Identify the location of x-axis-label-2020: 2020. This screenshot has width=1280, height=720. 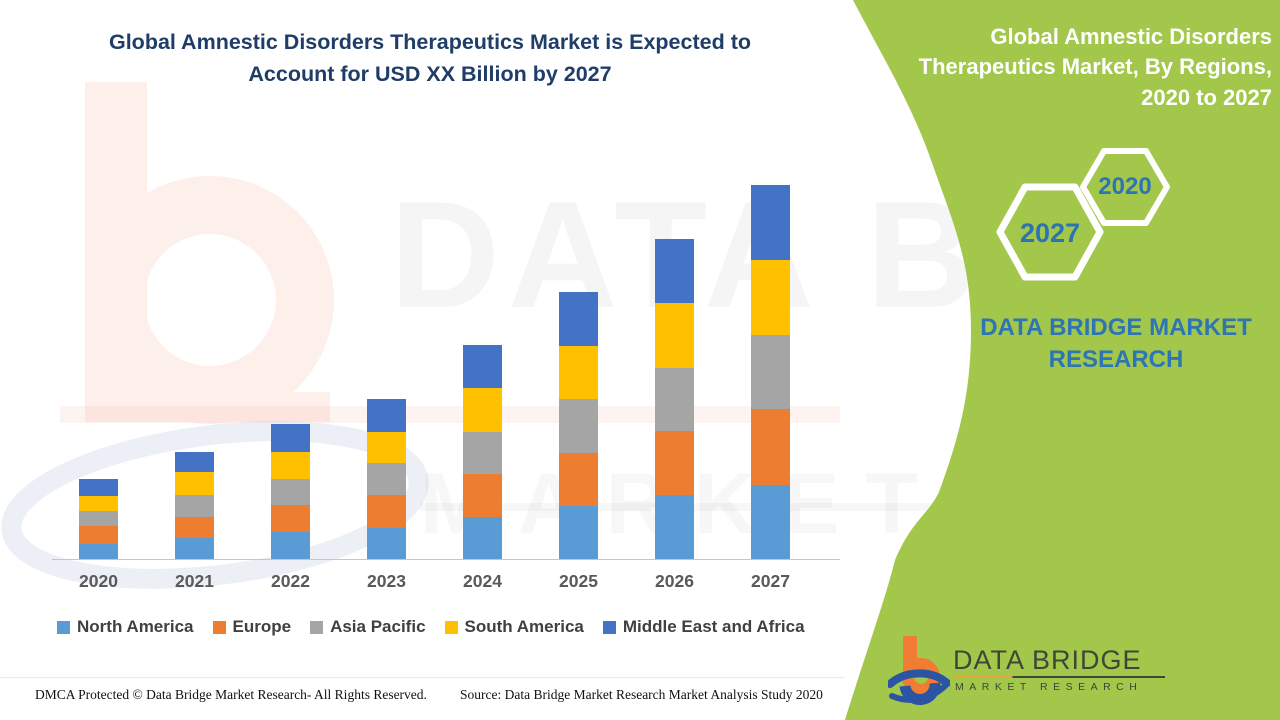
(98, 581).